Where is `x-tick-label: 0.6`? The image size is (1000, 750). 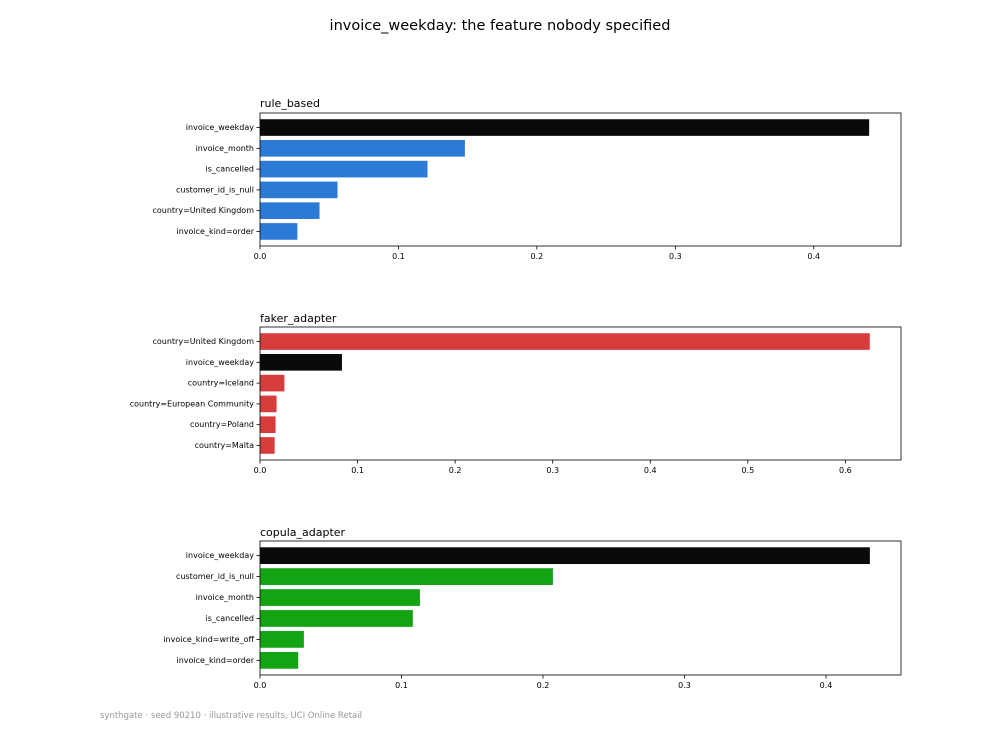
x-tick-label: 0.6 is located at coordinates (845, 470).